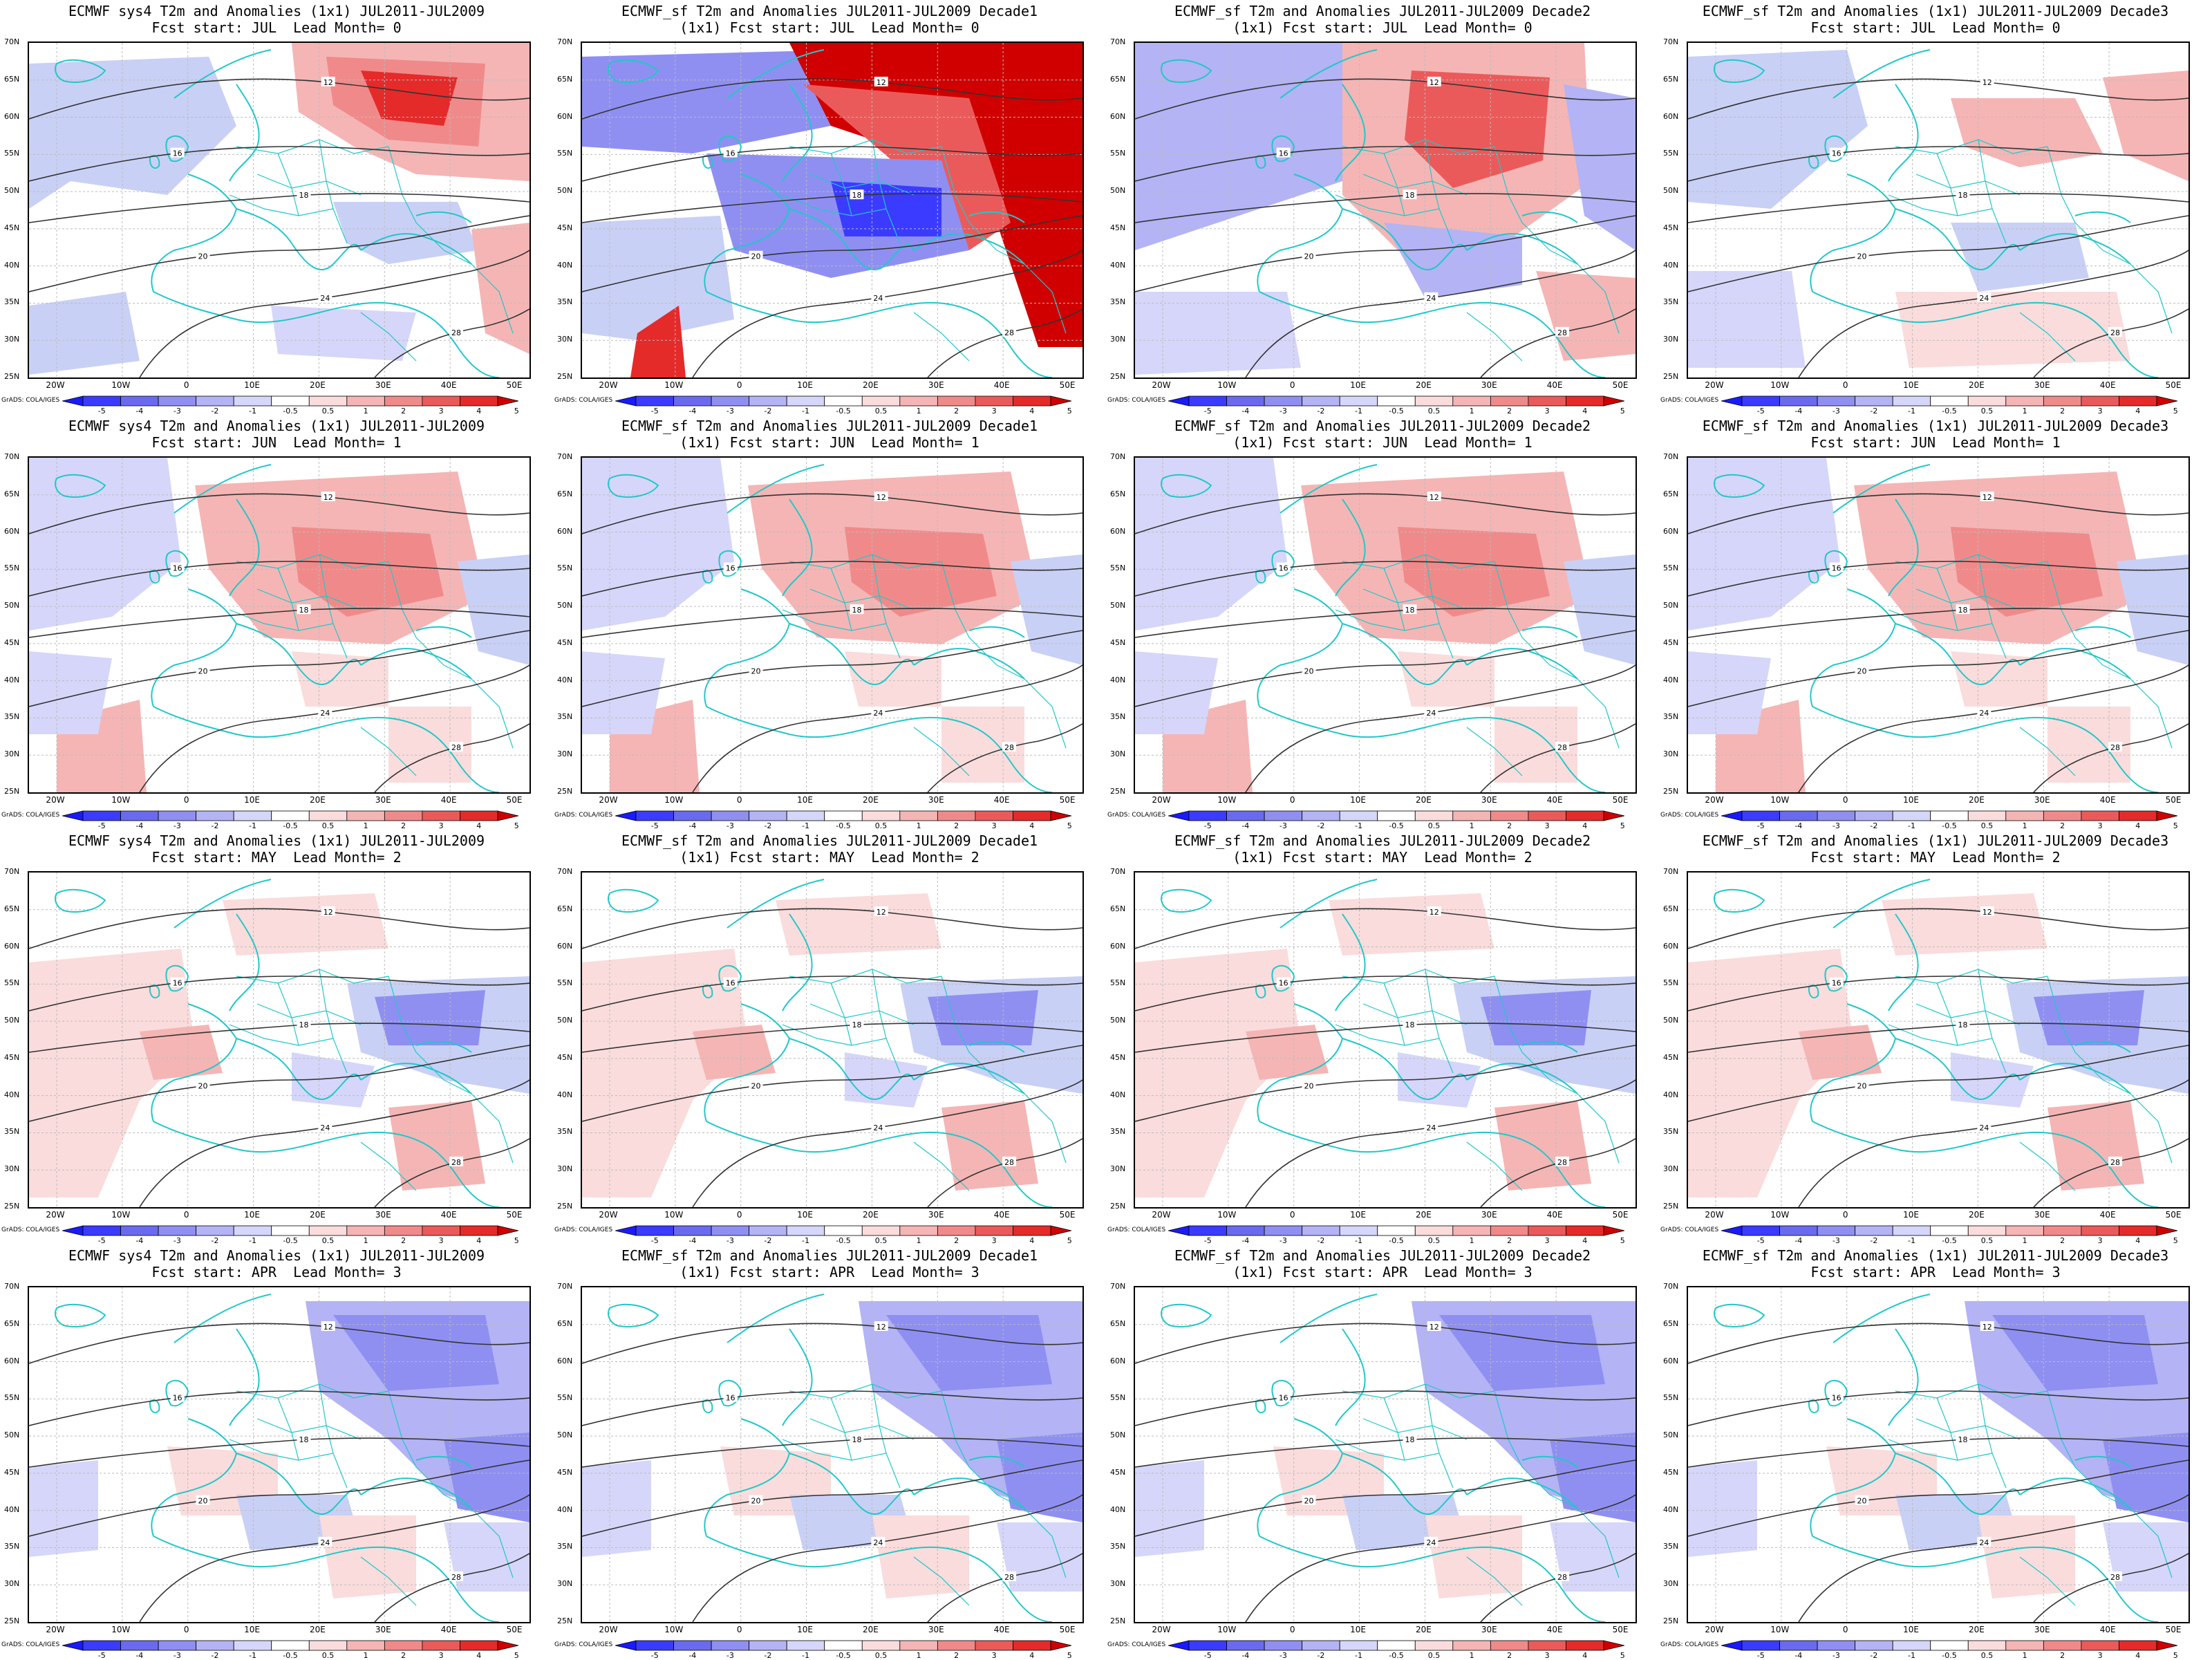 The width and height of the screenshot is (2212, 1660). I want to click on lon-tick-label: 50E, so click(2173, 385).